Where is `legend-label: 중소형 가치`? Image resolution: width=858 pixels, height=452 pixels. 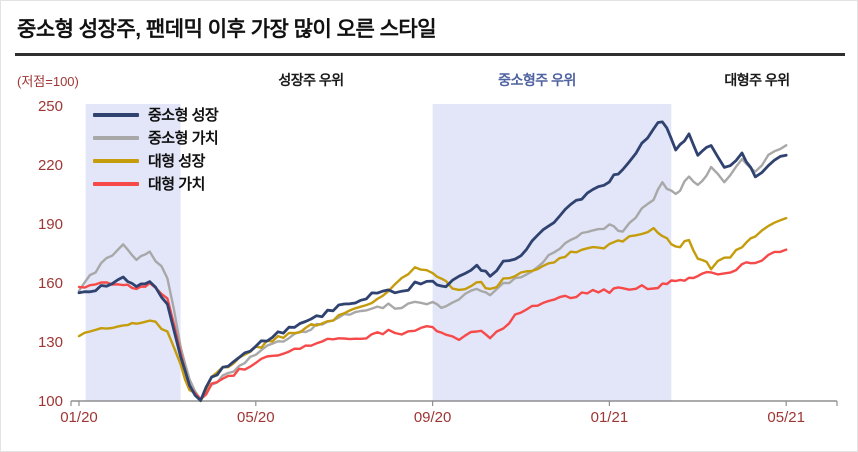
legend-label: 중소형 가치 is located at coordinates (183, 138).